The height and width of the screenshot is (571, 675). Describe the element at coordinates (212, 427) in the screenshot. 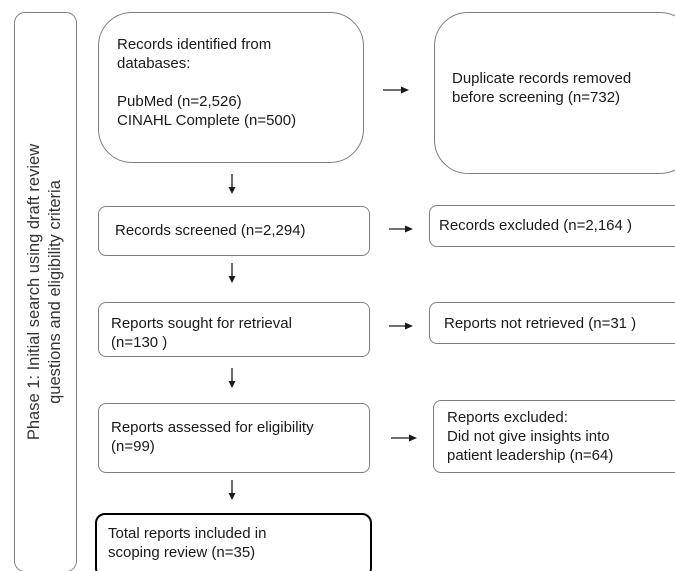

I see `reports-assessed-line1: Reports assessed for eligibility` at that location.